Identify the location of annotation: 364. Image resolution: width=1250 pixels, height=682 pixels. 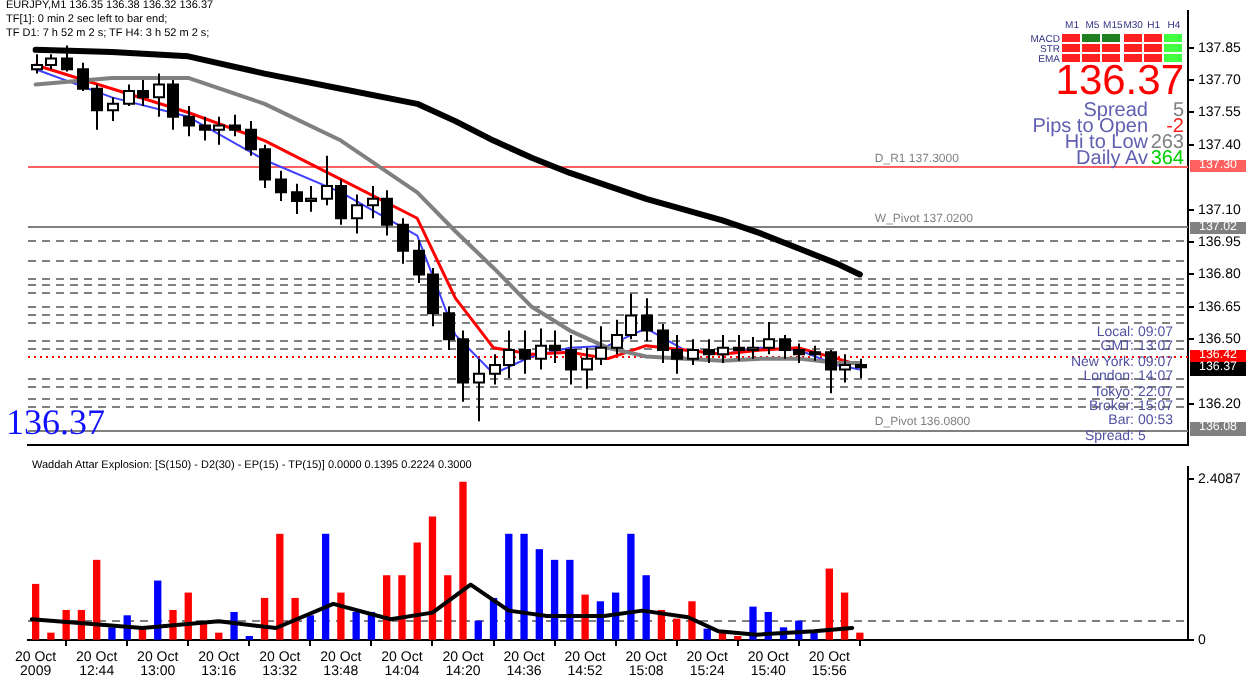
(1167, 159).